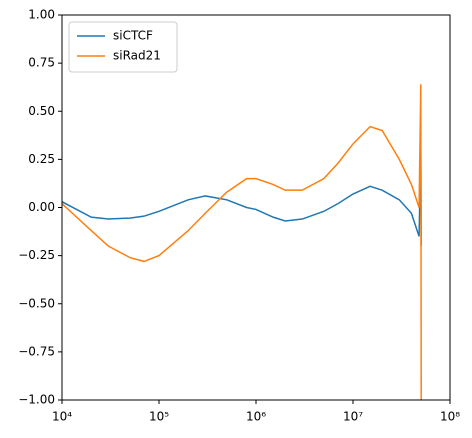 Image resolution: width=472 pixels, height=438 pixels. What do you see at coordinates (41, 159) in the screenshot?
I see `y-tick-label: 0.25` at bounding box center [41, 159].